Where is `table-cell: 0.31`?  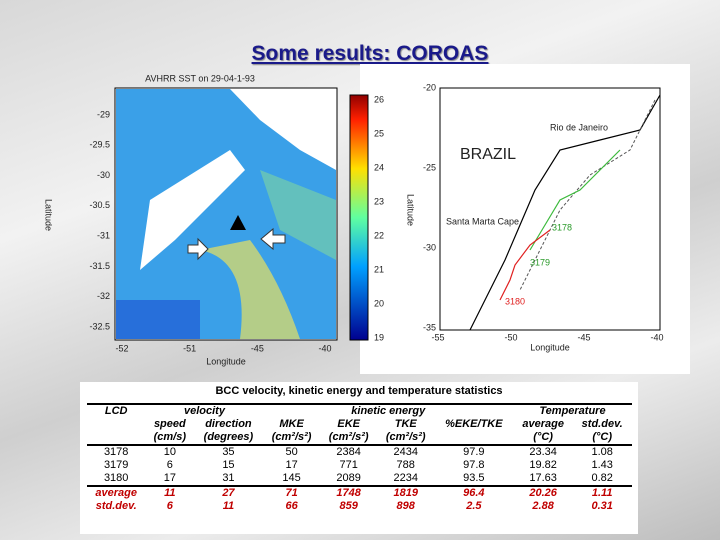 table-cell: 0.31 is located at coordinates (602, 506).